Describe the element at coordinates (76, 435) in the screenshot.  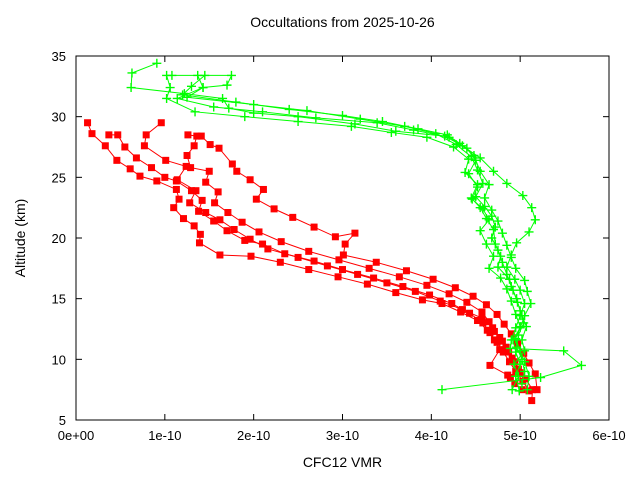
I see `x-tick-label: 0e+00` at that location.